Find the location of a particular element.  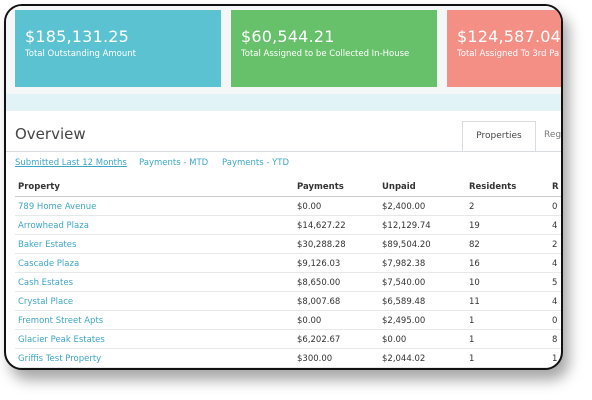

table-row: Glacier Peak Estates $6,202.67 $0.00 1 8 is located at coordinates (288, 339).